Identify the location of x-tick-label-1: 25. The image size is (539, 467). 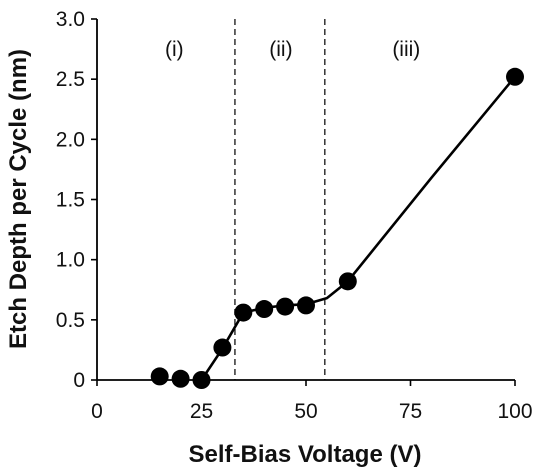
(201, 411).